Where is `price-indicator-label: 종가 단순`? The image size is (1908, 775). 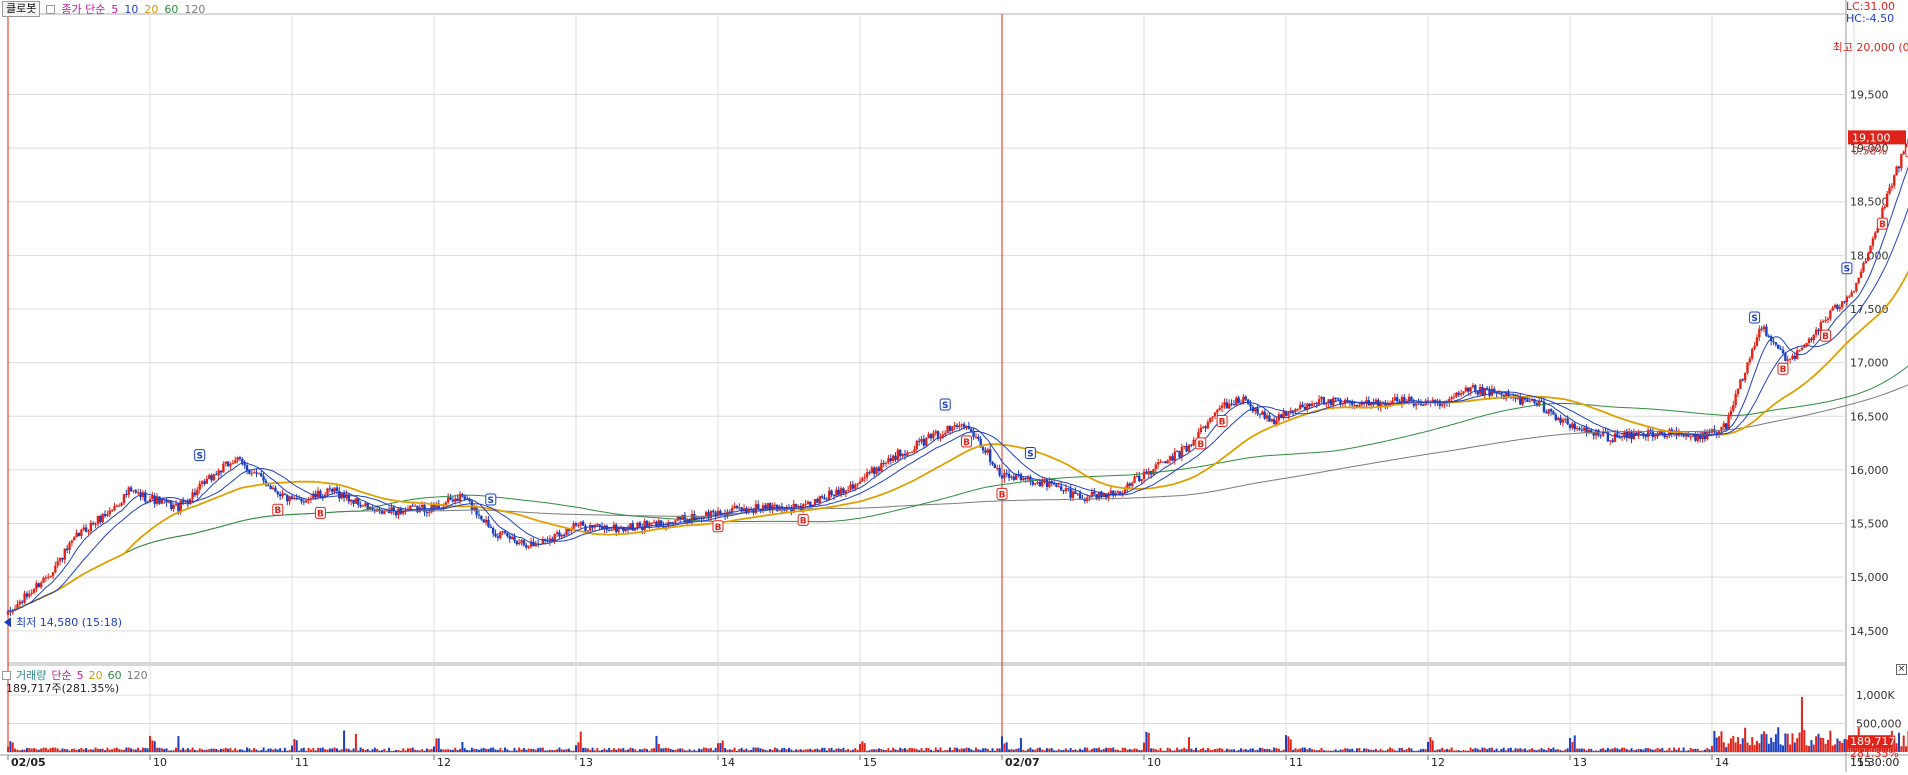 price-indicator-label: 종가 단순 is located at coordinates (83, 9).